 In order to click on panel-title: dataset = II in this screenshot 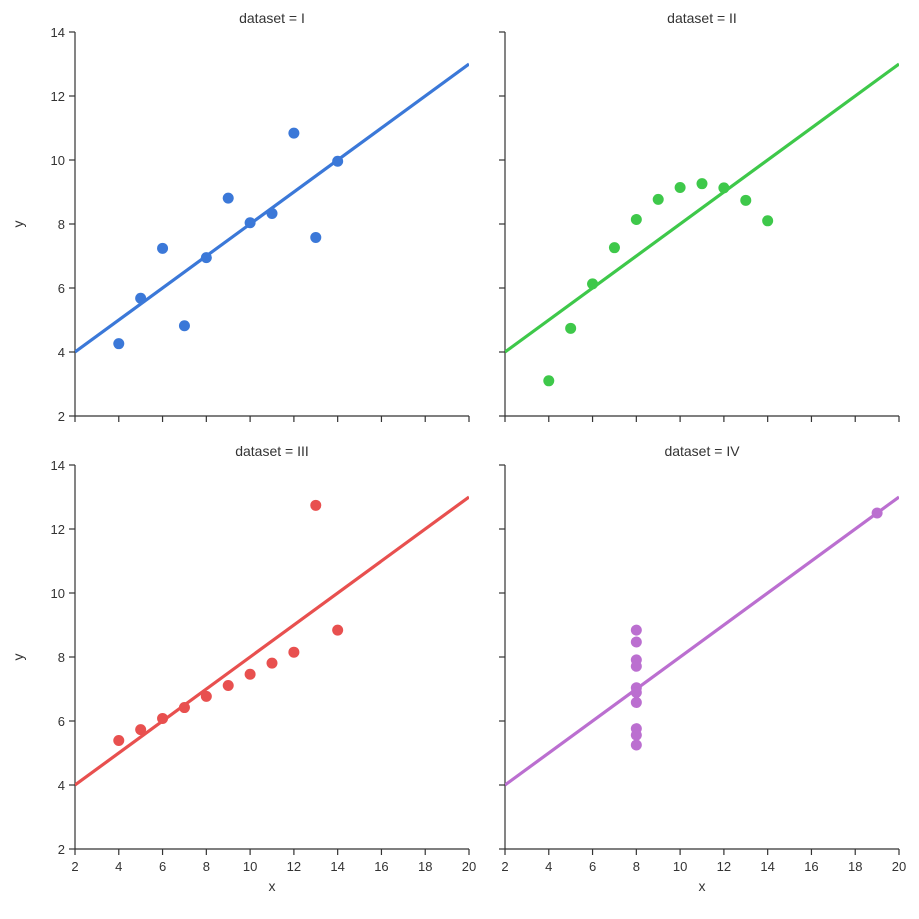, I will do `click(702, 18)`.